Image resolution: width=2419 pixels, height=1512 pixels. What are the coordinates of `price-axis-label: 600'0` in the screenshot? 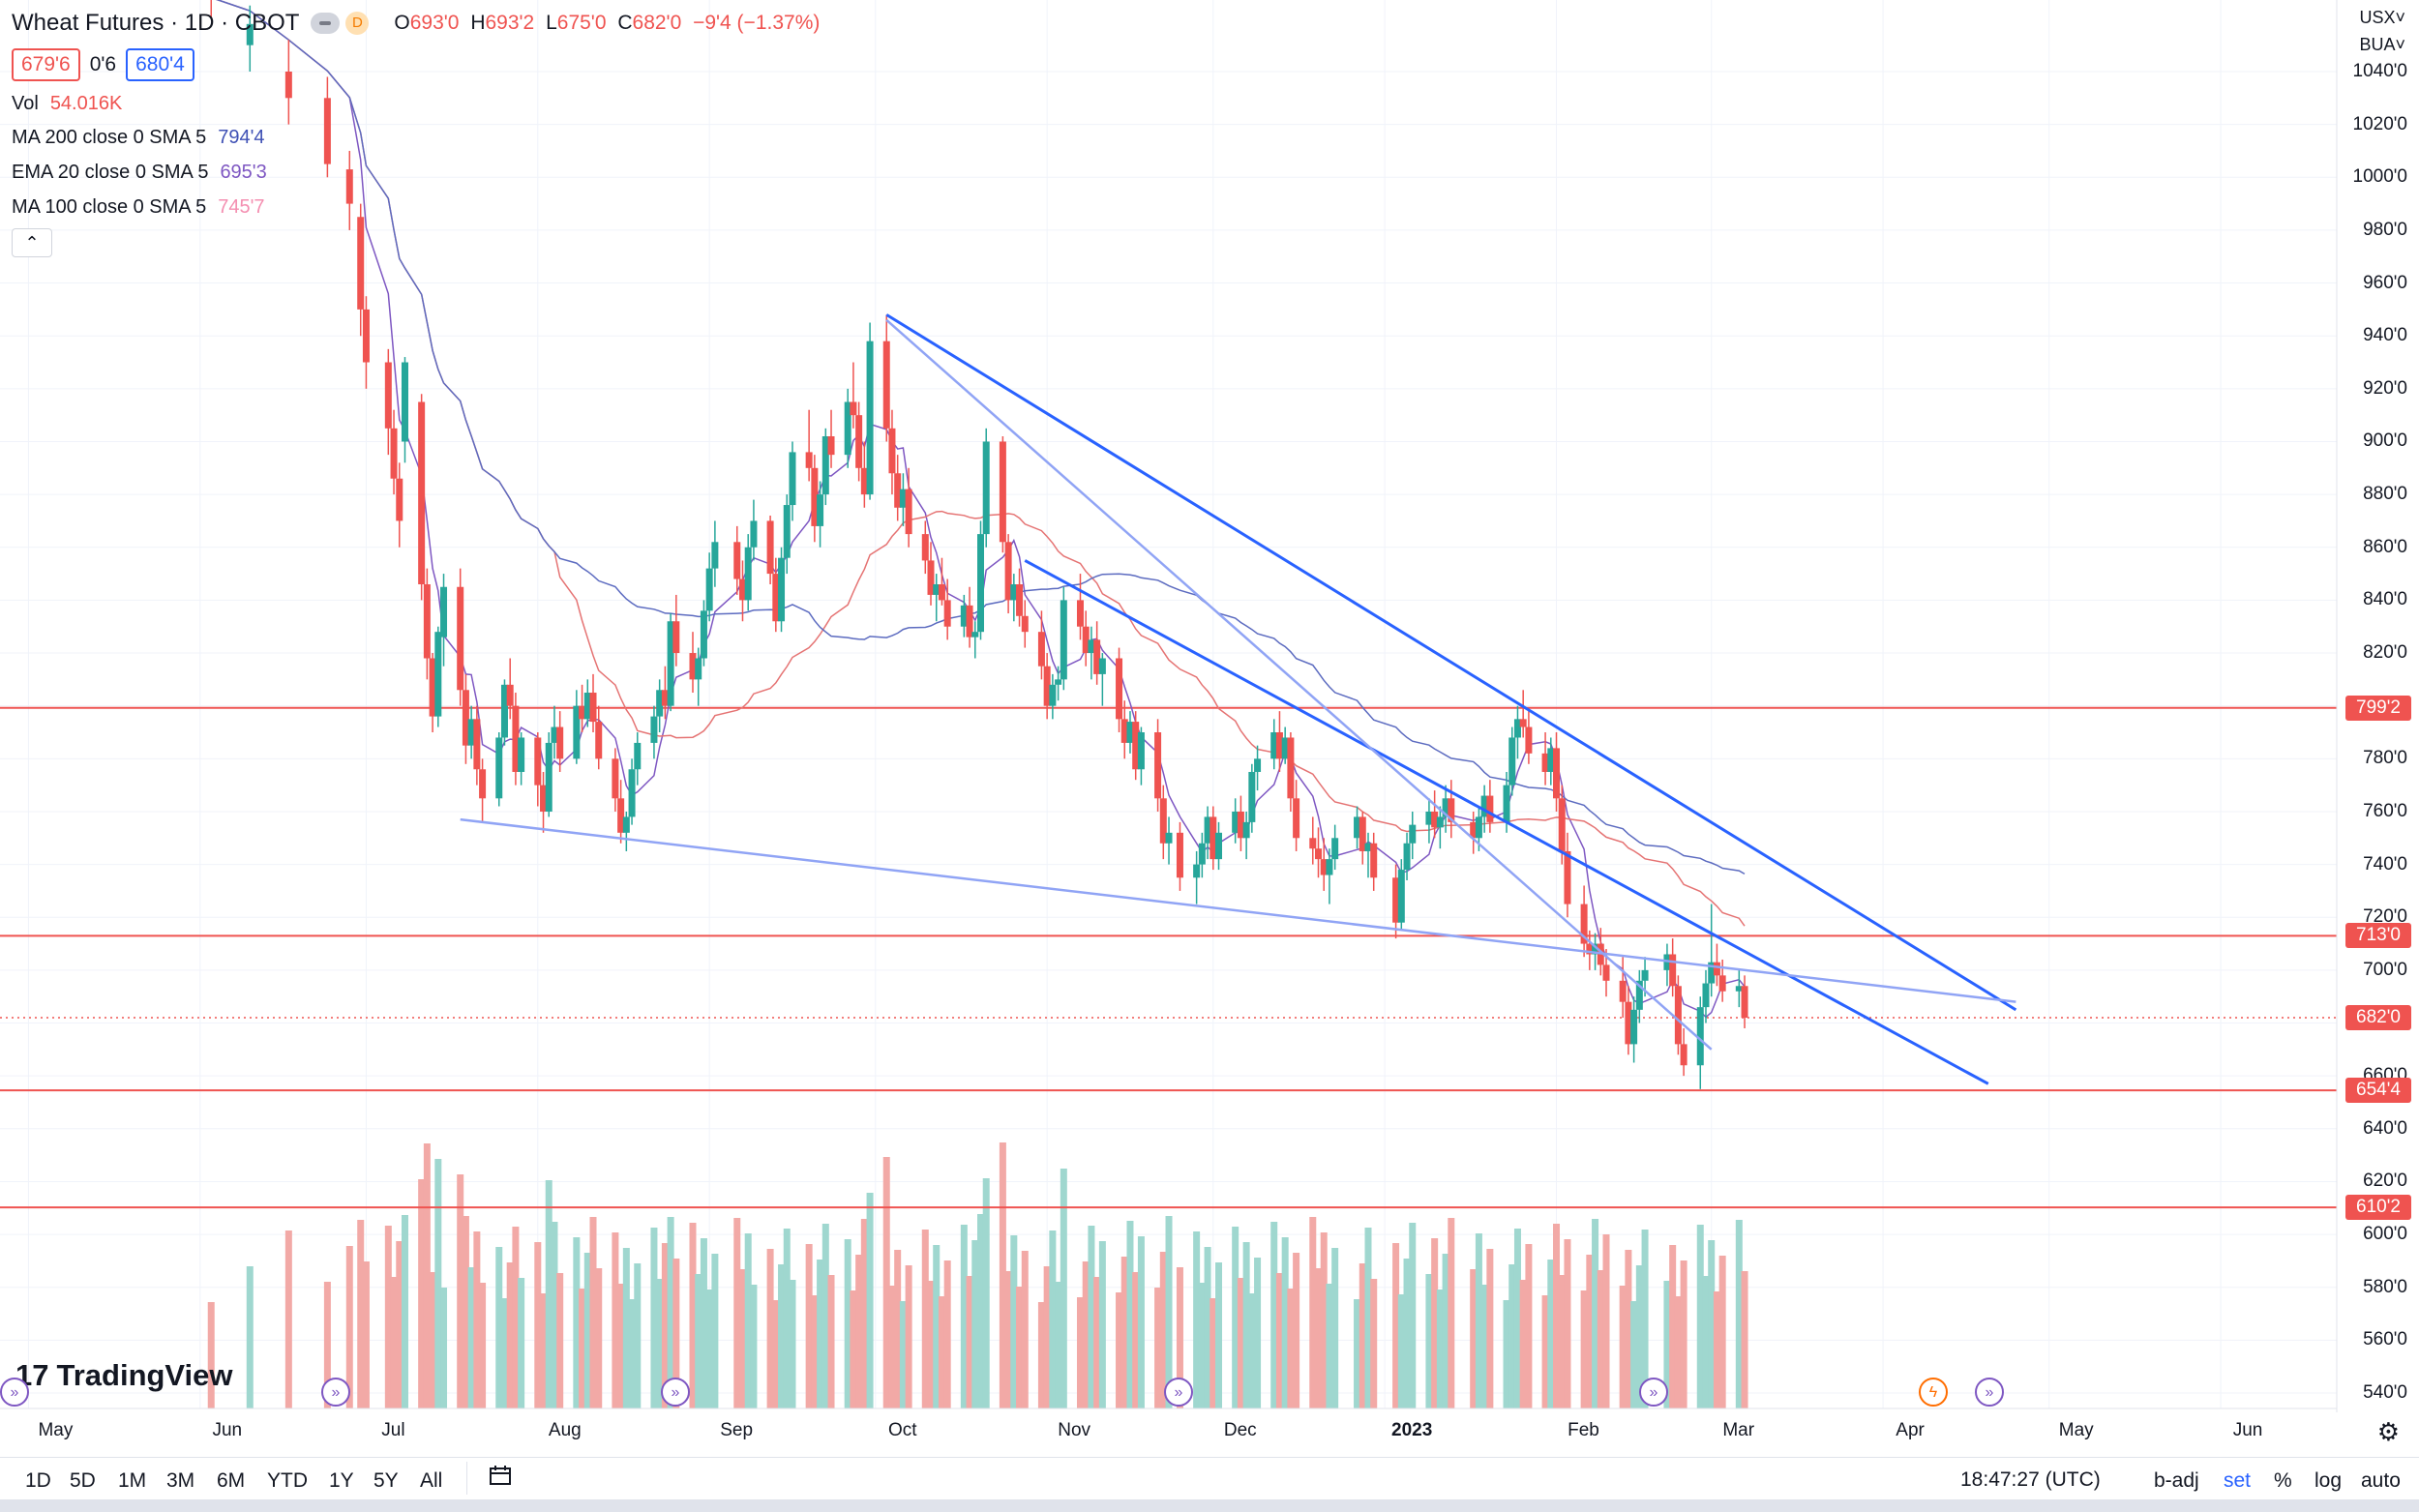 It's located at (2385, 1235).